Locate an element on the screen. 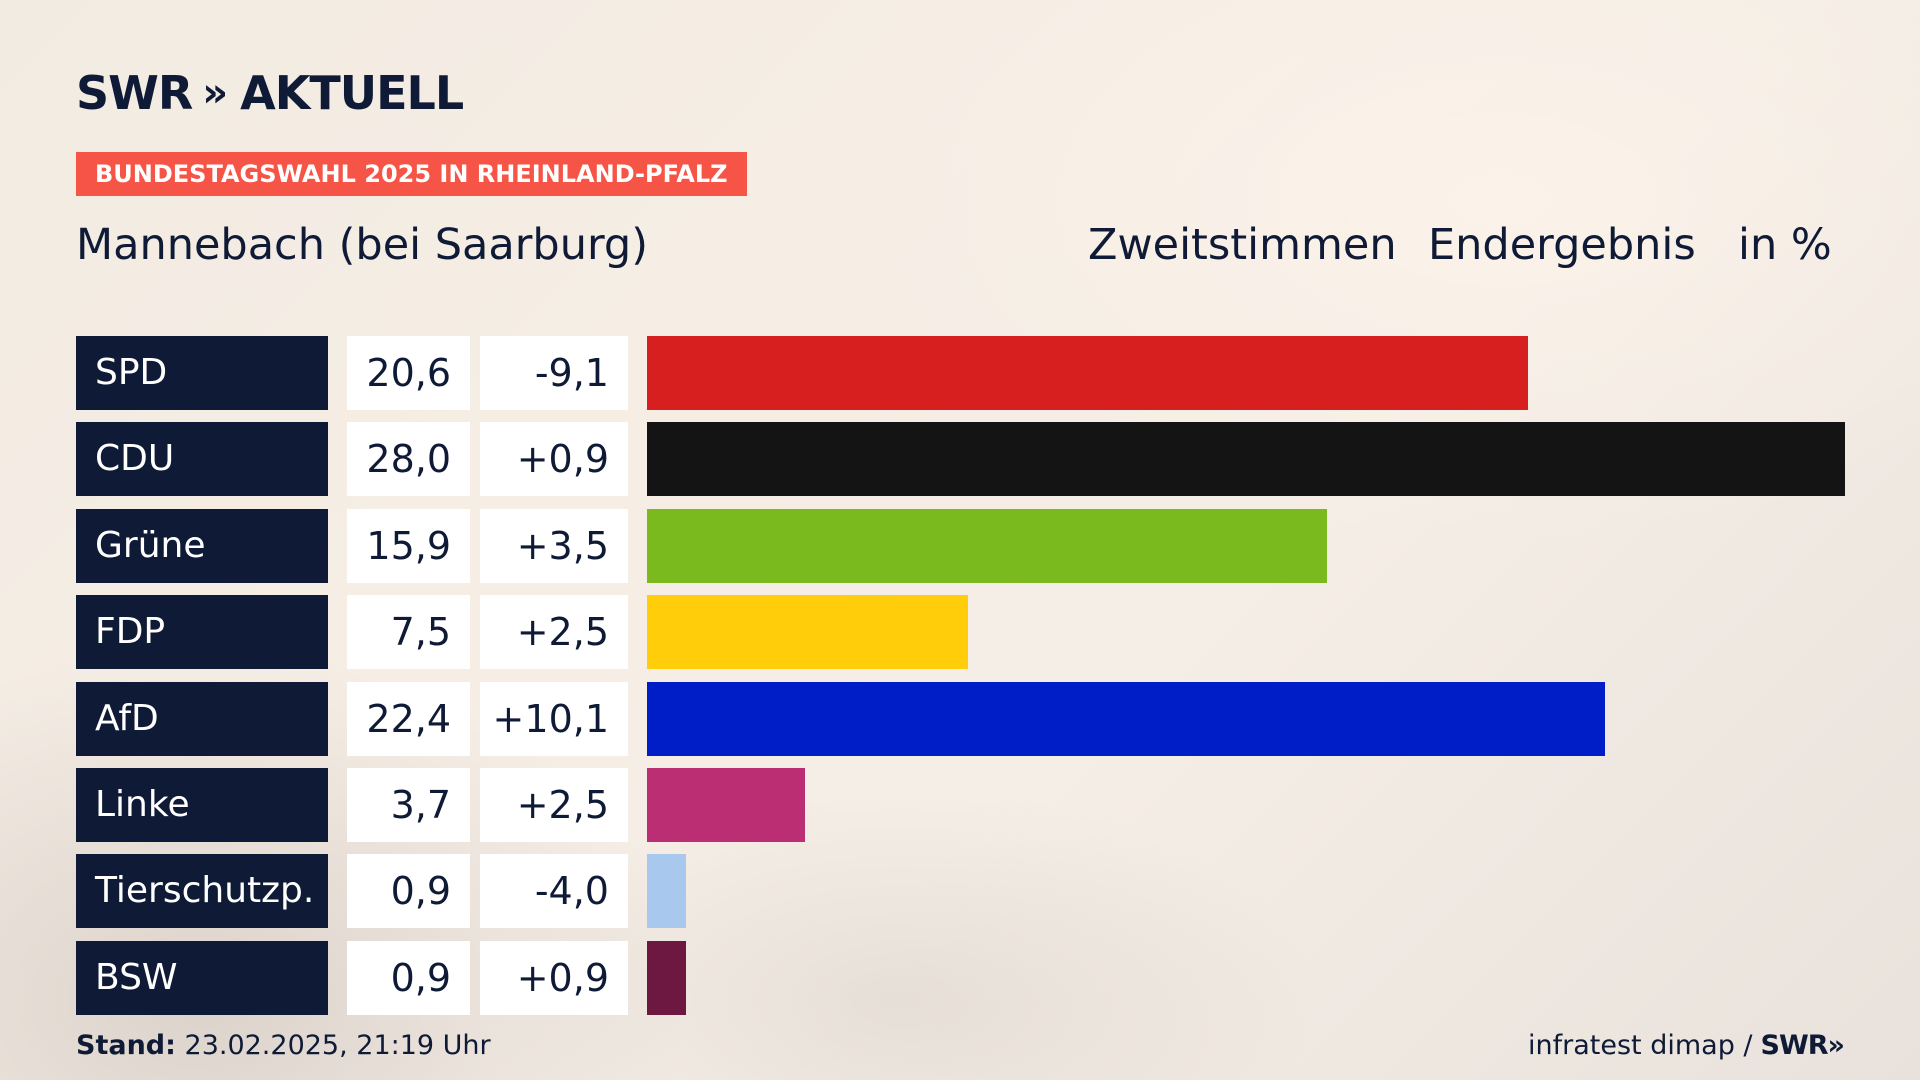 Image resolution: width=1920 pixels, height=1080 pixels. diff-label-spd: -9,1 is located at coordinates (554, 373).